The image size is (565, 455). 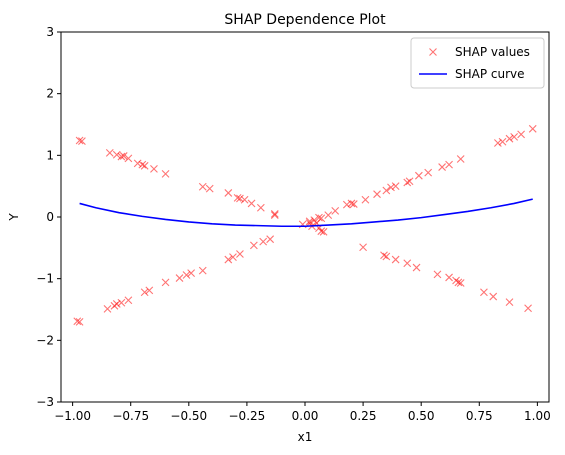 I want to click on x-axis-label: x1, so click(x=305, y=437).